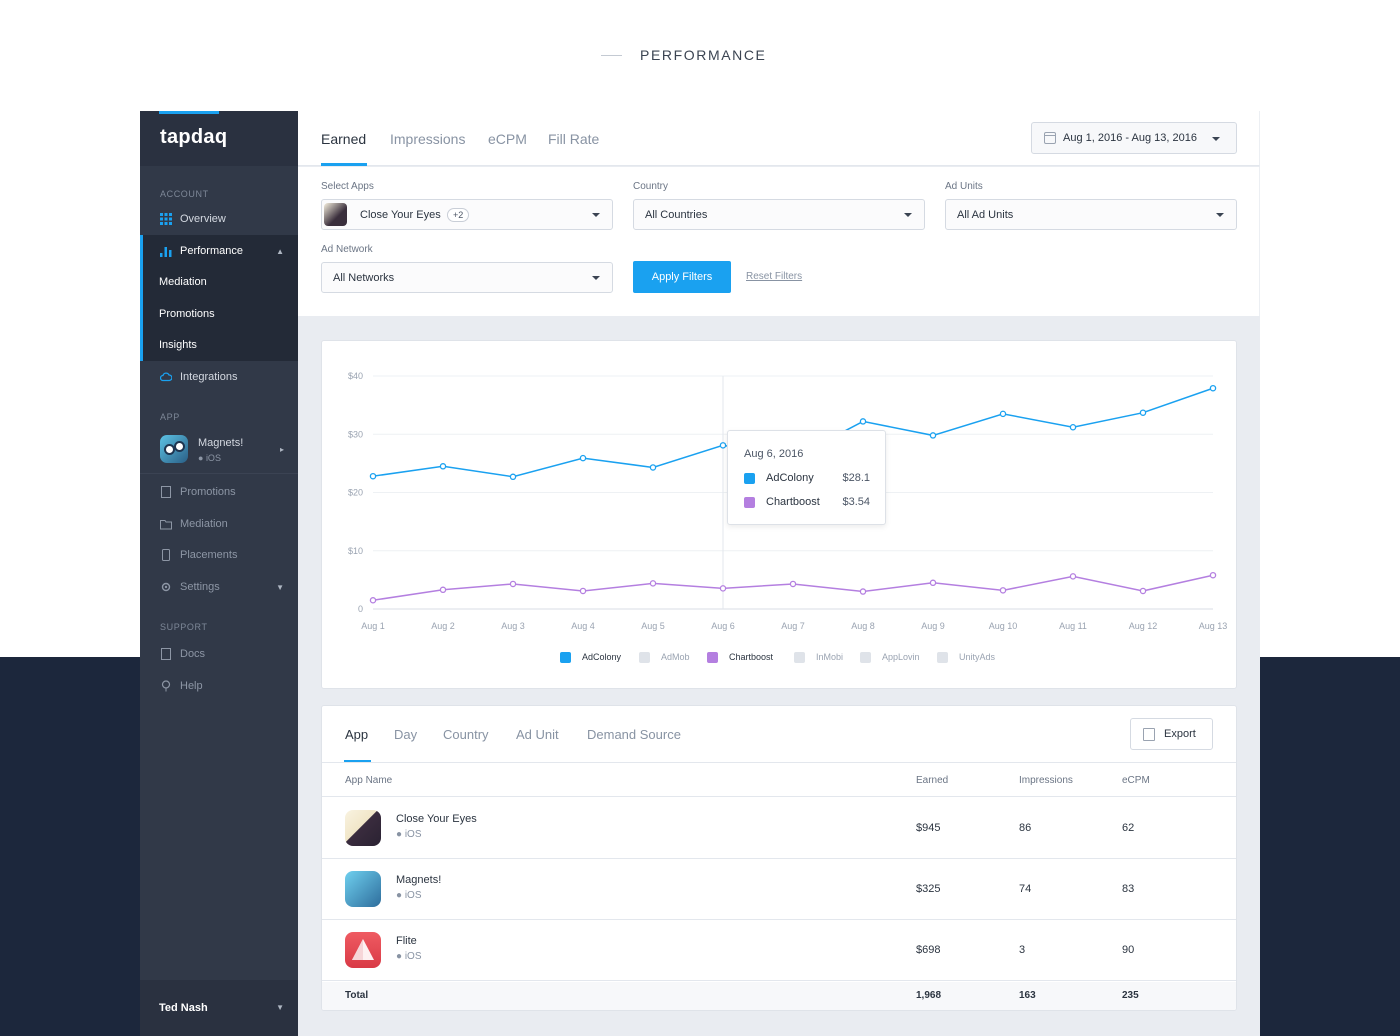  Describe the element at coordinates (634, 734) in the screenshot. I see `tab-demand-source: Demand Source` at that location.